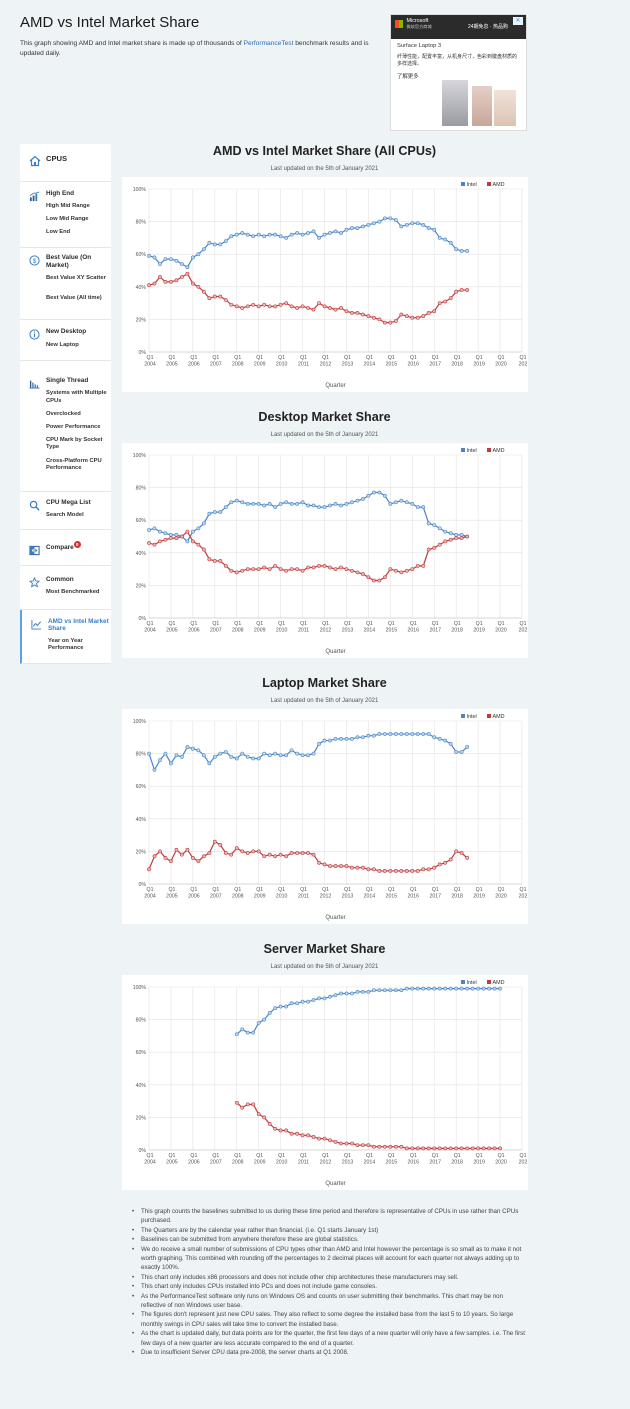  I want to click on sidebar-item-amd-vs-intel-market-share: AMD vs Intel Market Share, so click(78, 624).